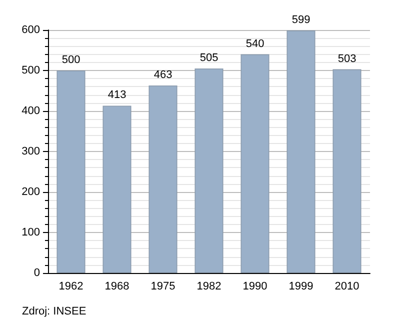 The width and height of the screenshot is (400, 323). I want to click on x-tick-label: 1962, so click(71, 286).